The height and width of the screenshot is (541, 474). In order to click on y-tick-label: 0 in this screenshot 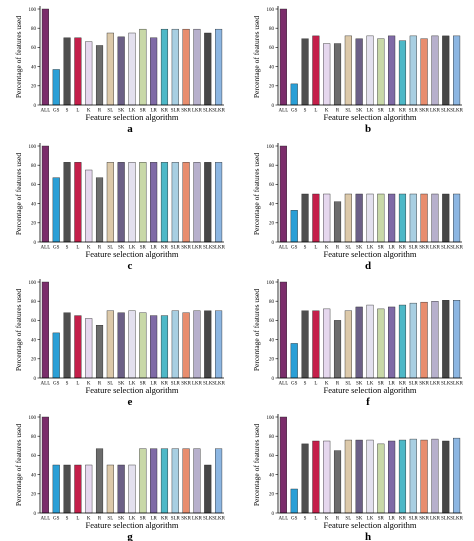, I will do `click(273, 106)`.